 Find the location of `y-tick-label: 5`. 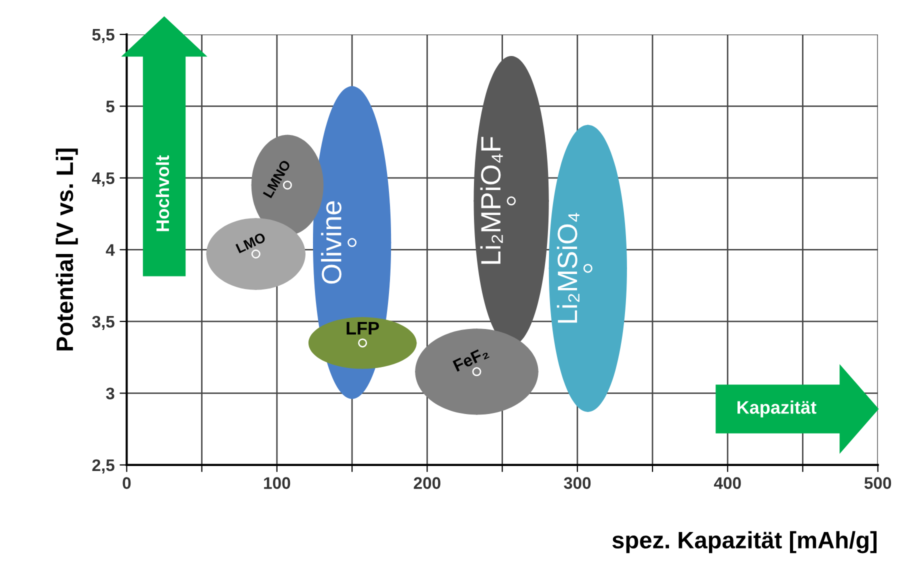

y-tick-label: 5 is located at coordinates (110, 106).